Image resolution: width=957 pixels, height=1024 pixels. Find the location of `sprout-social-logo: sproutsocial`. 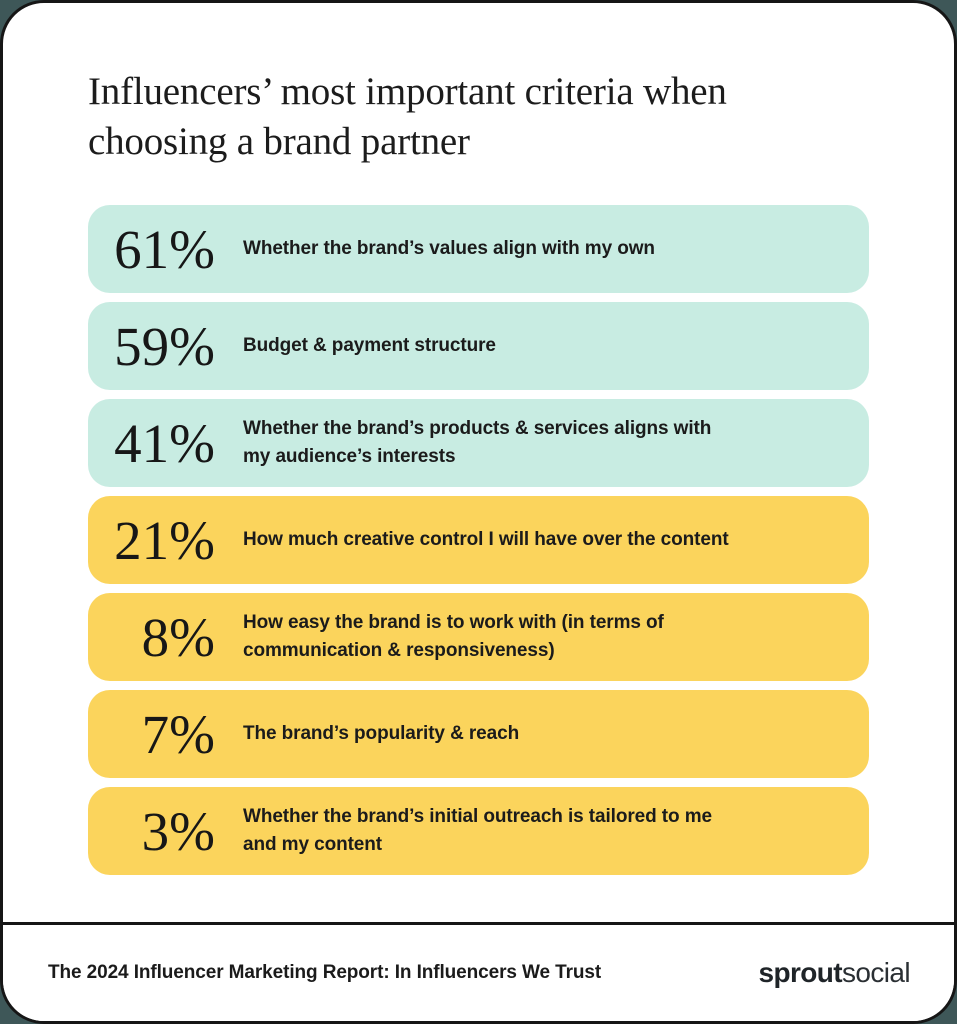

sprout-social-logo: sproutsocial is located at coordinates (834, 973).